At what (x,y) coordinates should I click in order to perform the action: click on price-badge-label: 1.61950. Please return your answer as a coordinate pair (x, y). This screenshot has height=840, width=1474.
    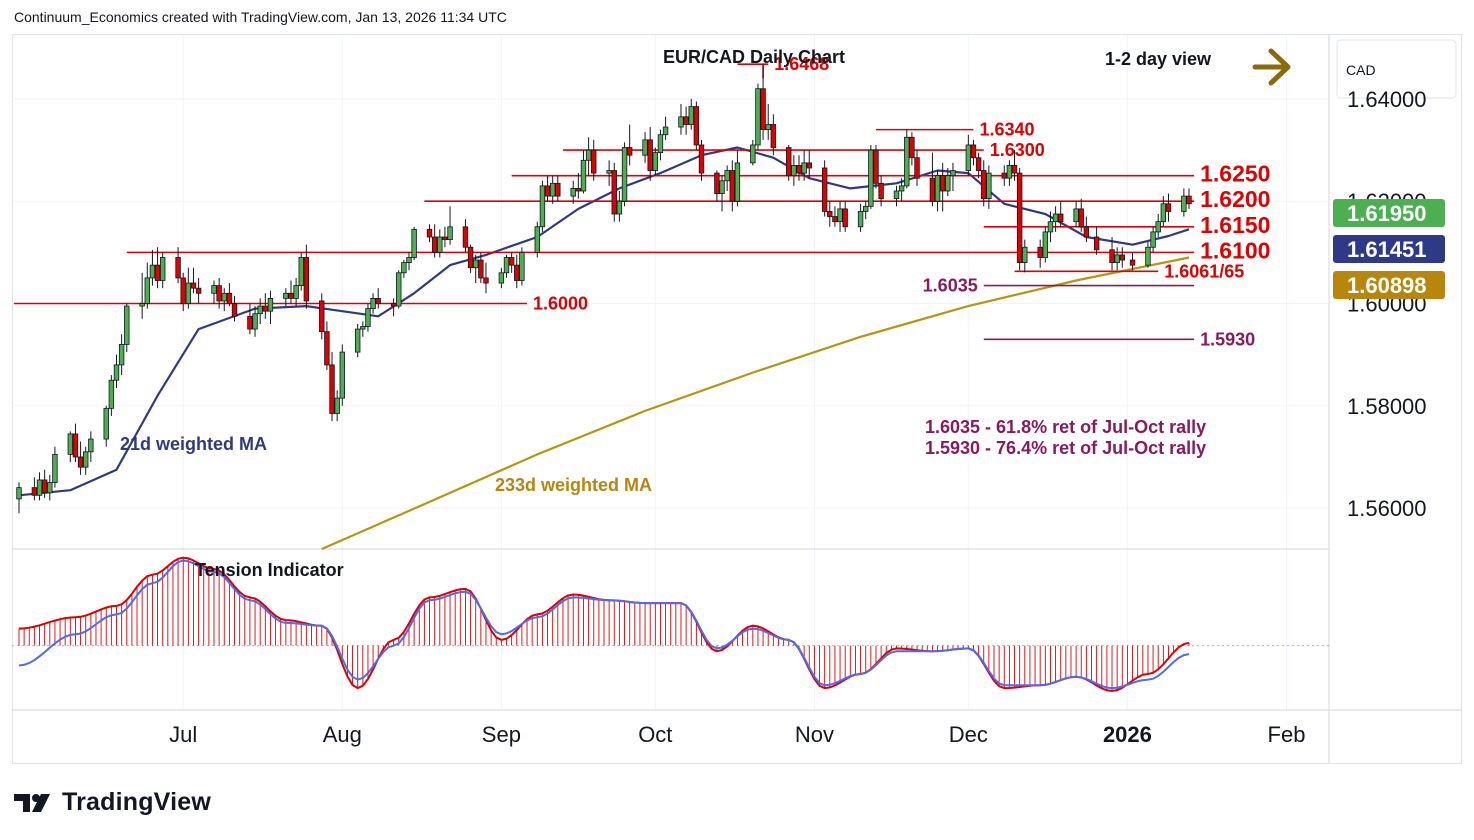
    Looking at the image, I should click on (1387, 213).